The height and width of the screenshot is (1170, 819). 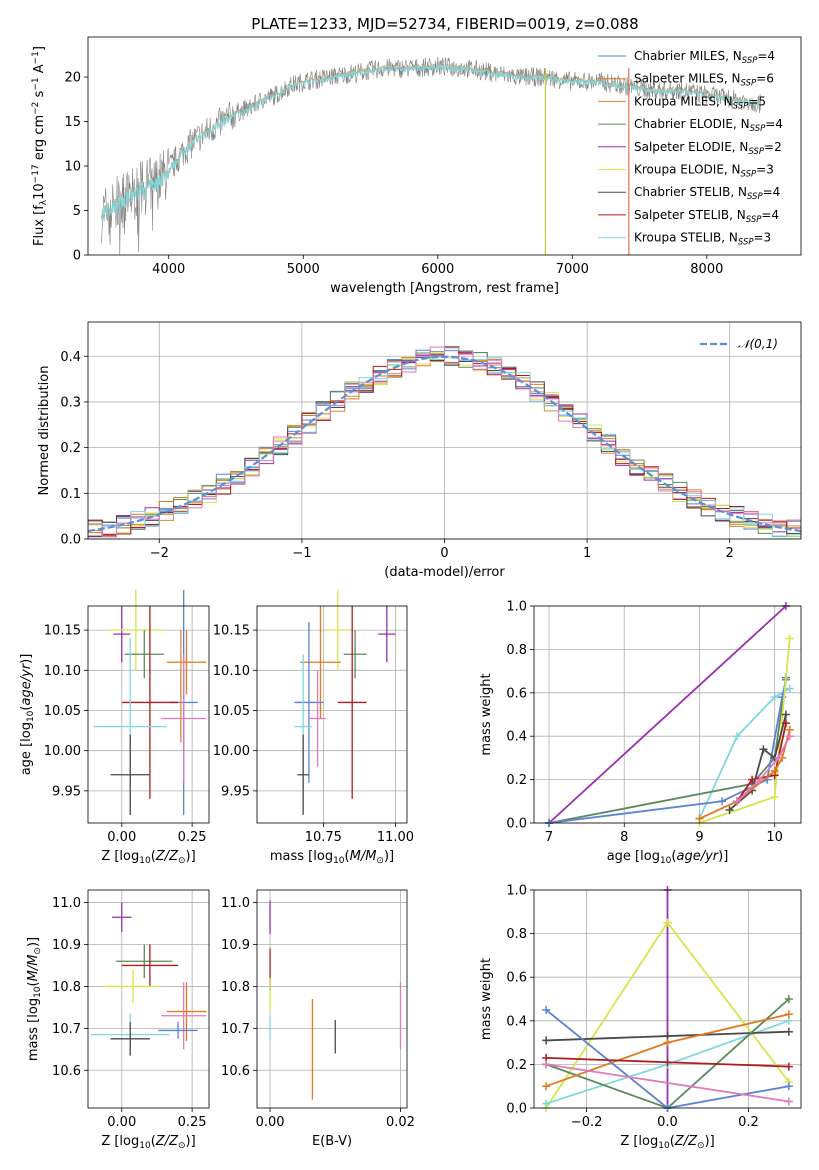 I want to click on age_vs_mass-frame, so click(x=332, y=714).